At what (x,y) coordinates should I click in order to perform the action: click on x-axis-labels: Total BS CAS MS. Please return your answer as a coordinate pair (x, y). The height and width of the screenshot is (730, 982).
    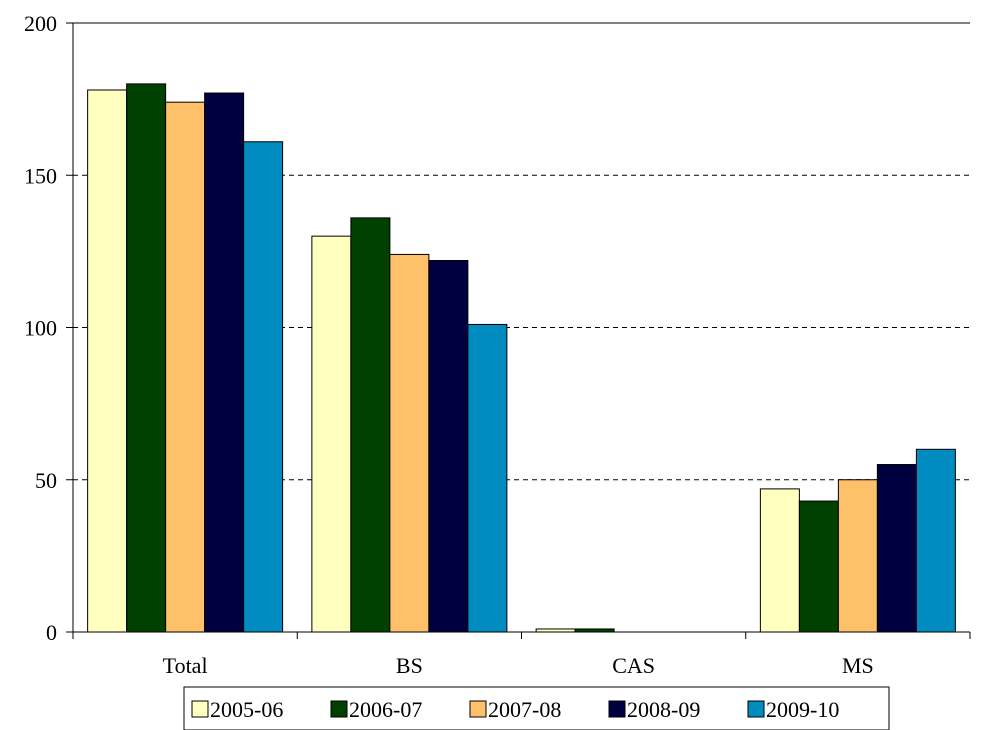
    Looking at the image, I should click on (518, 665).